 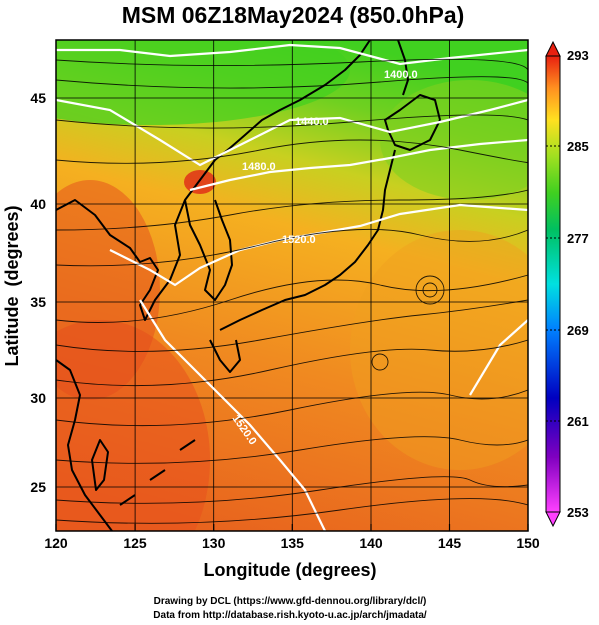 I want to click on y-tick-label: 45, so click(x=38, y=98).